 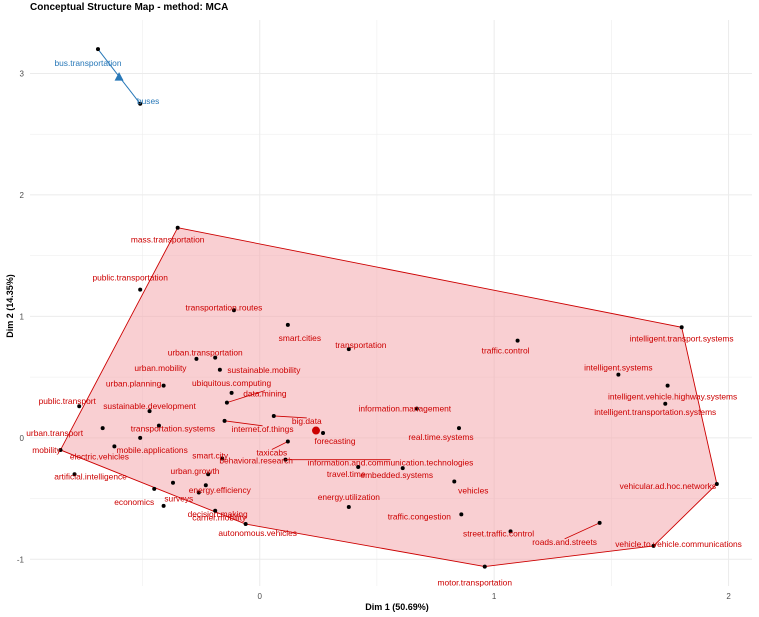 I want to click on label-buses: buses, so click(x=148, y=101).